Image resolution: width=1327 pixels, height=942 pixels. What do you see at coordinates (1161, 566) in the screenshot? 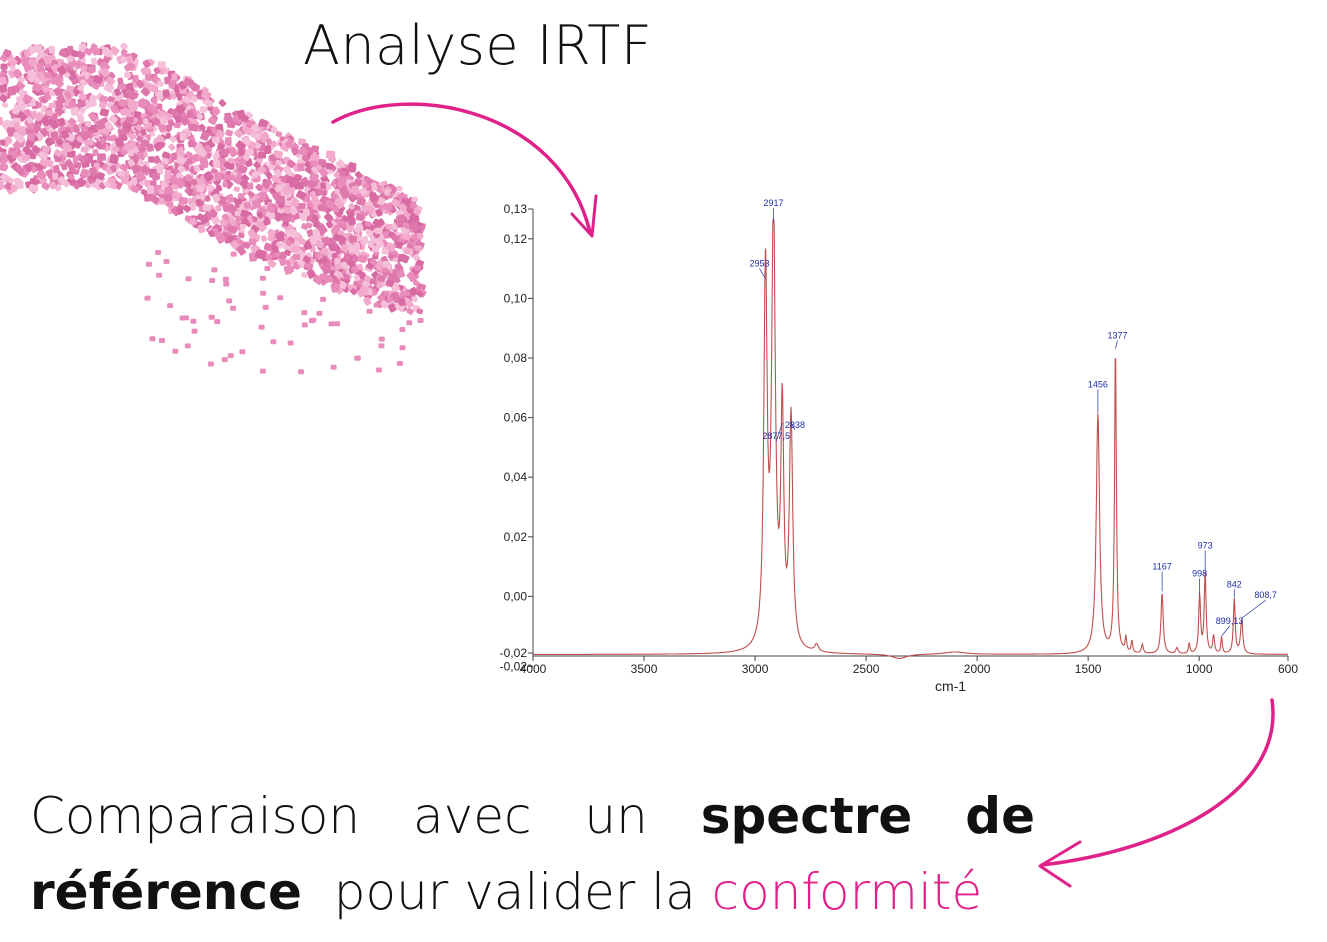
I see `peak-label: 1167` at bounding box center [1161, 566].